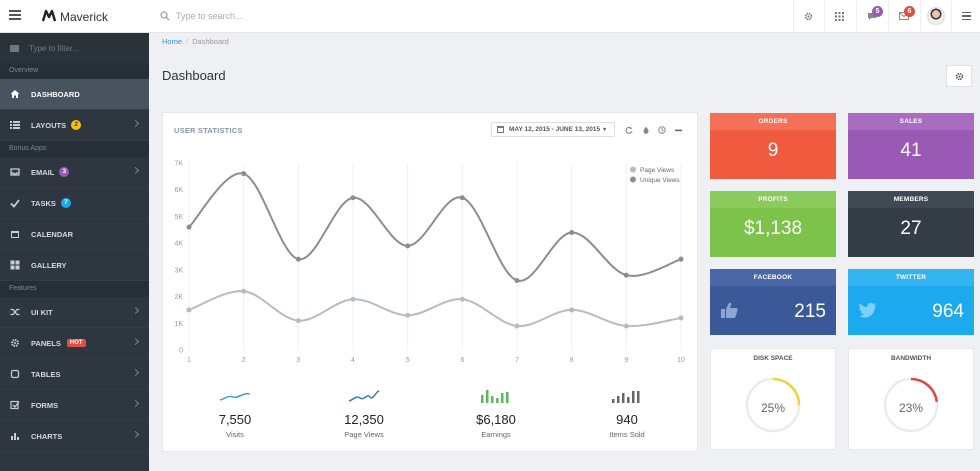  I want to click on sidebar-item-gallery: GALLERY, so click(74, 265).